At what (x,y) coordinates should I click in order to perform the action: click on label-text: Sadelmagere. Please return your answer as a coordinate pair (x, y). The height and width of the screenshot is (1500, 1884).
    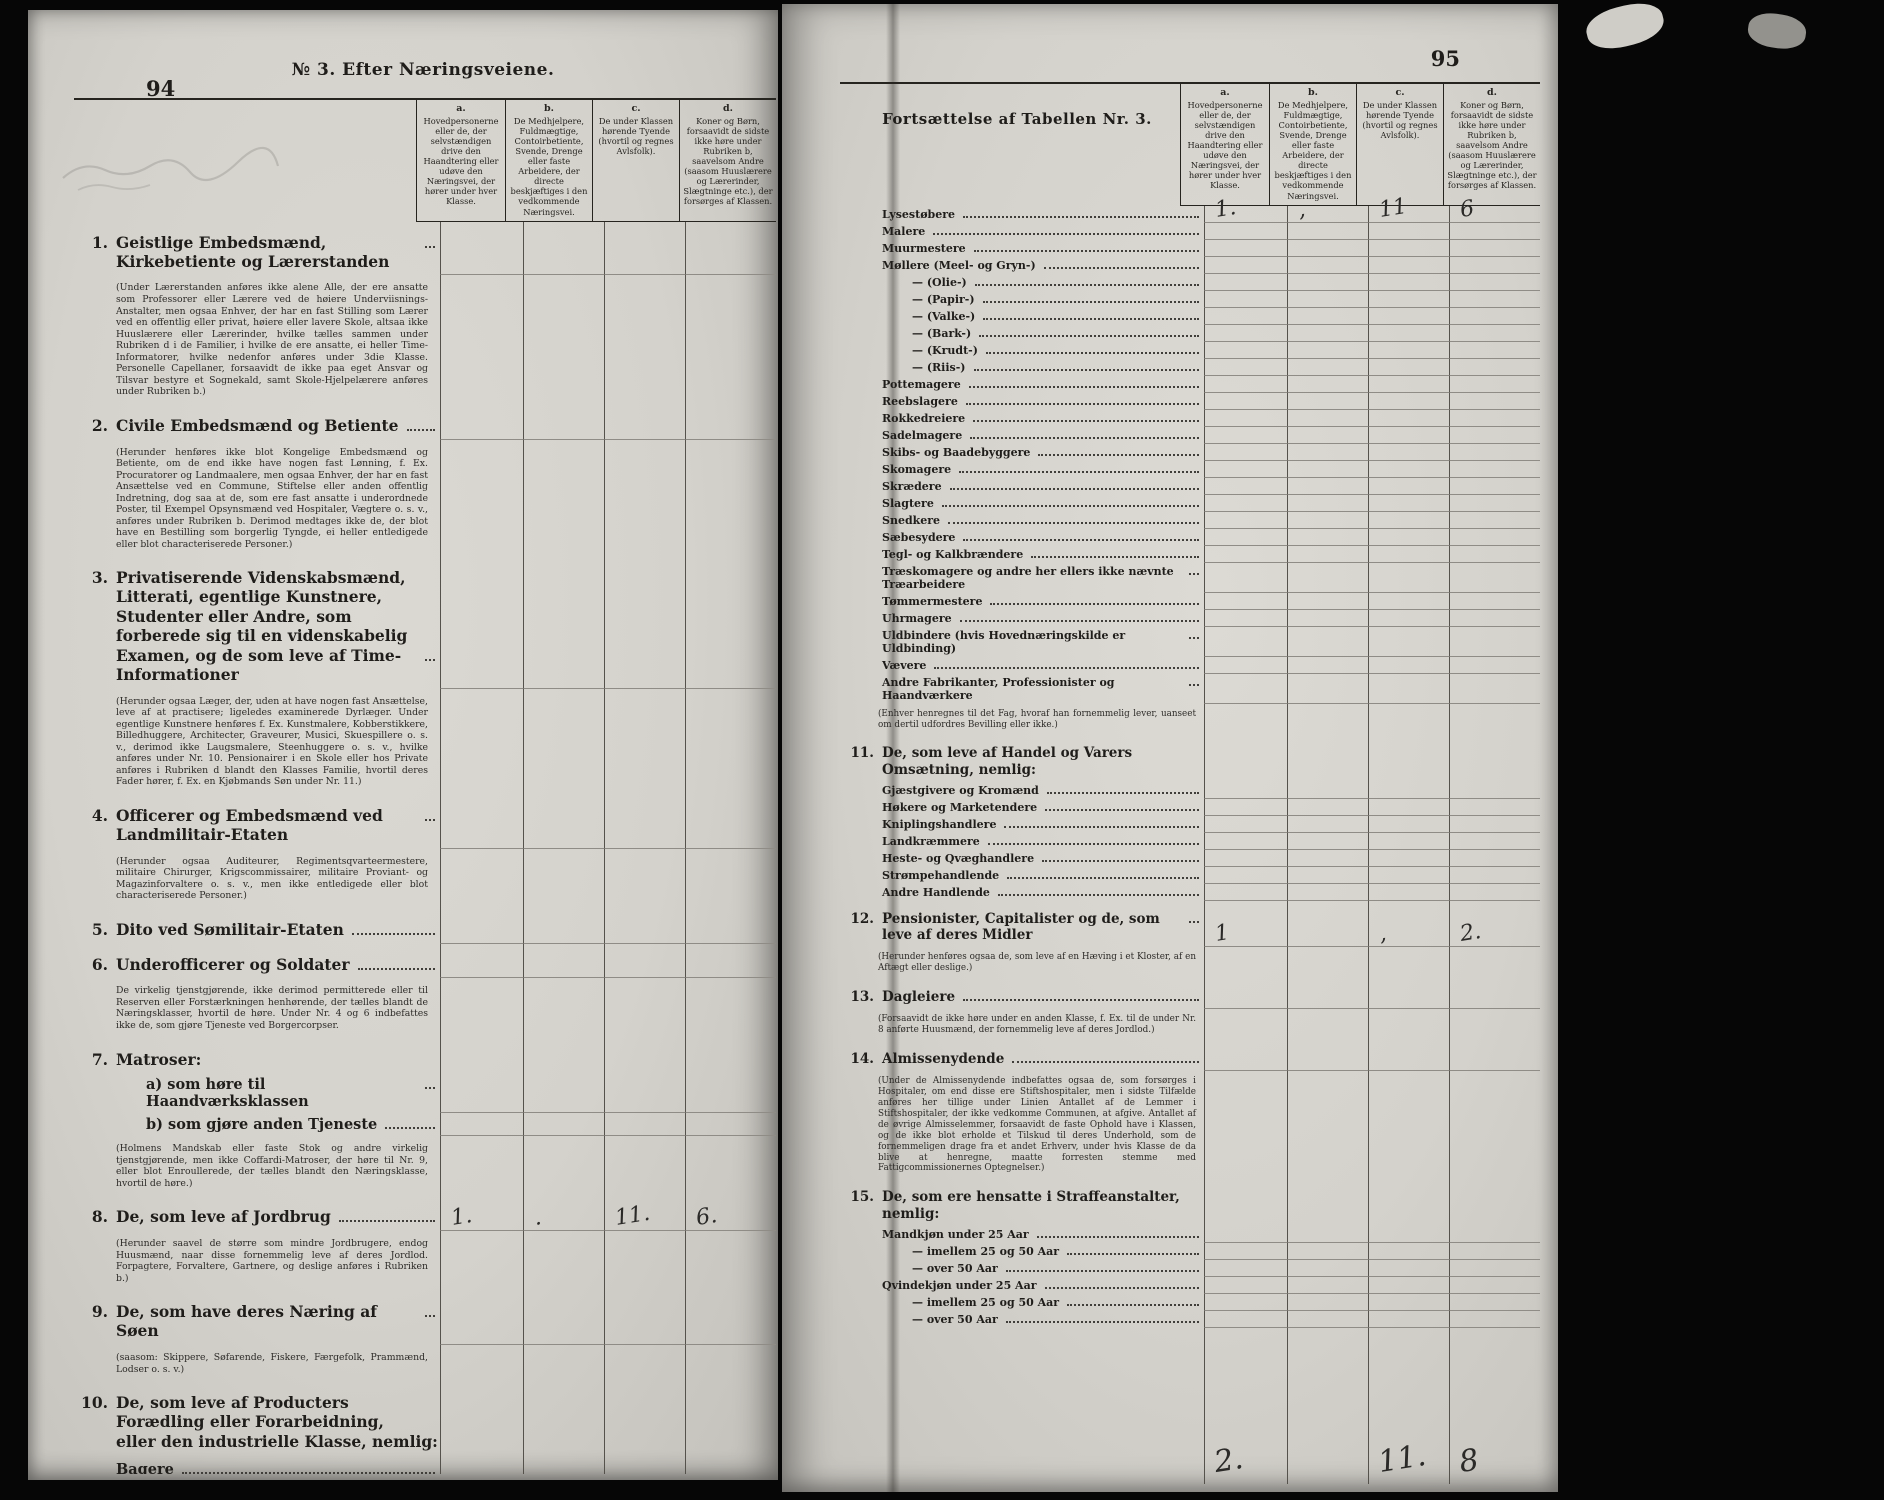
    Looking at the image, I should click on (1043, 435).